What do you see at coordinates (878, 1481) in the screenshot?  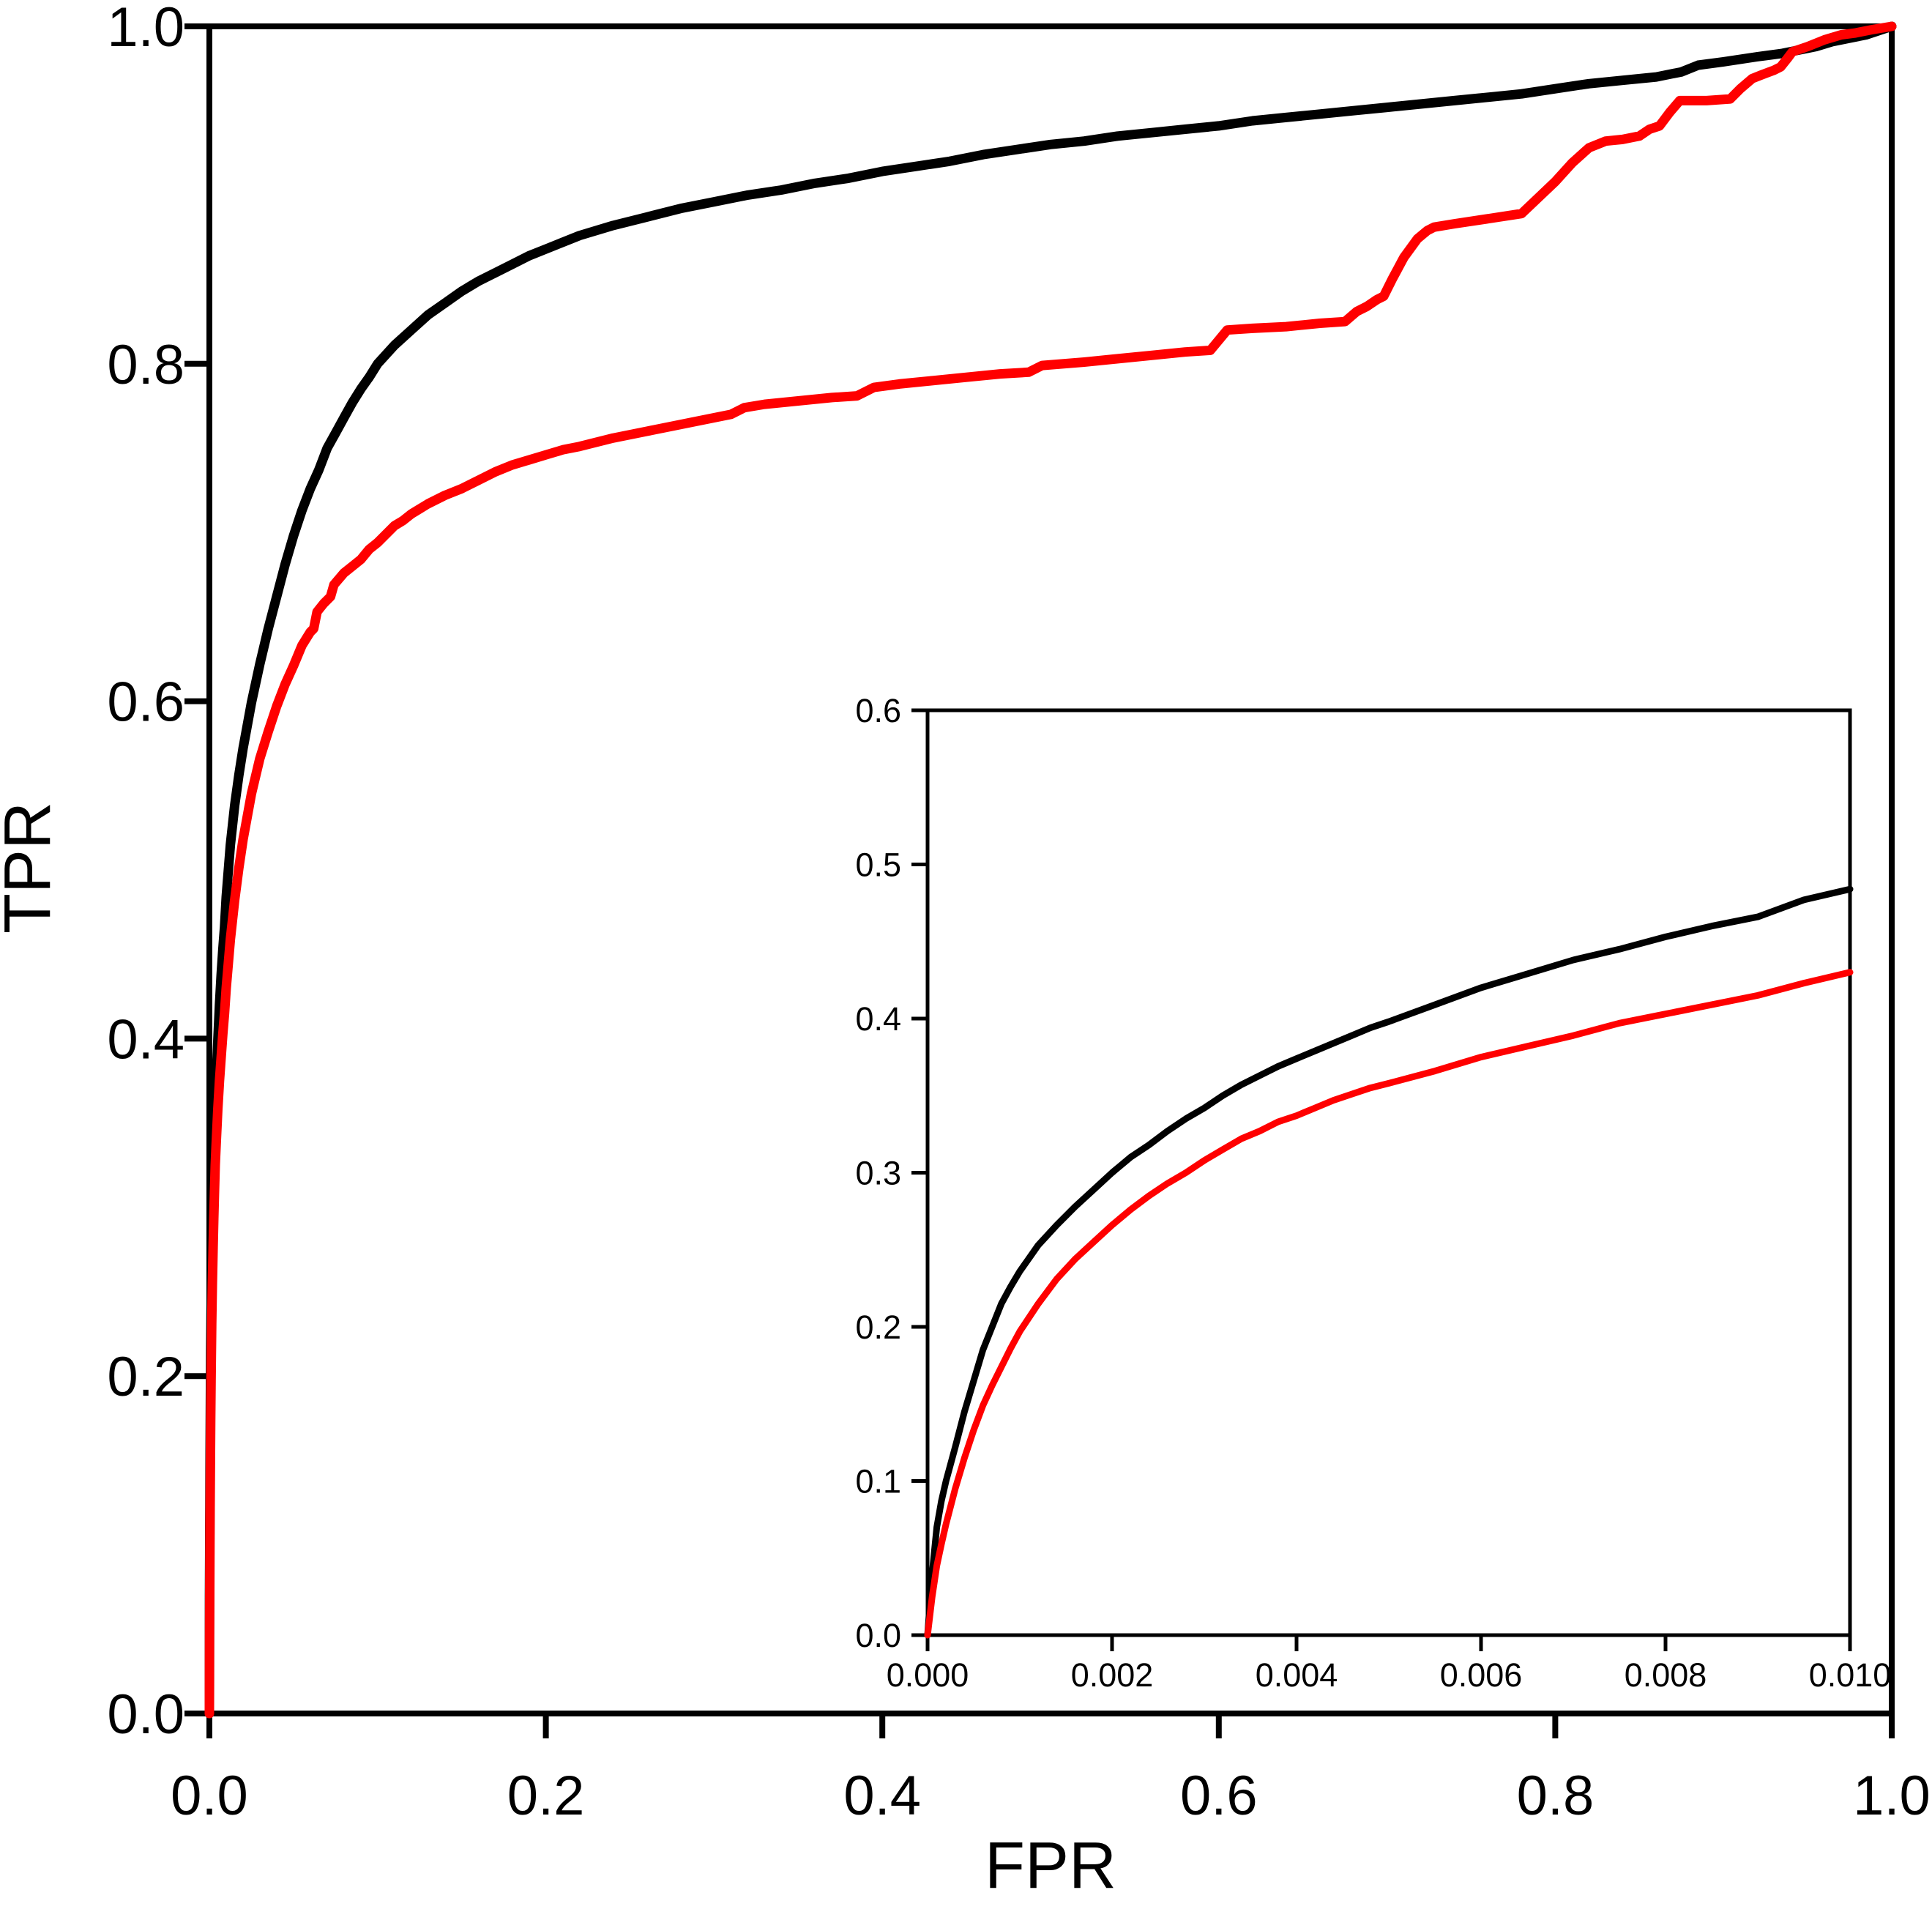 I see `y-tick-label: 0.1` at bounding box center [878, 1481].